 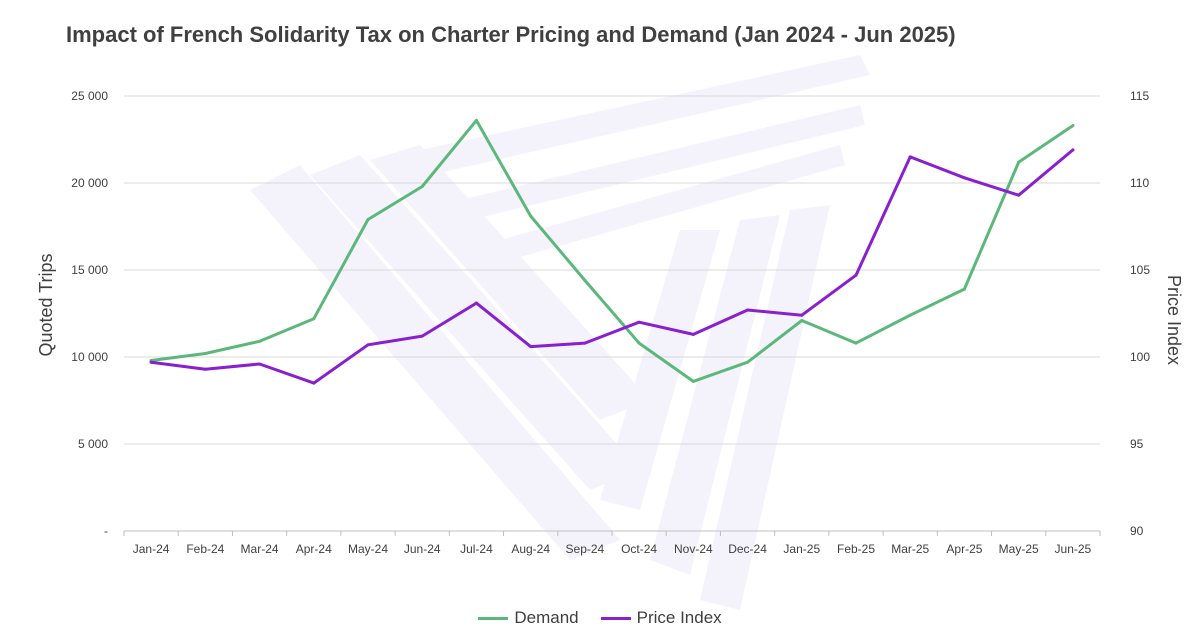 I want to click on right-tick-label: 100, so click(x=1140, y=357).